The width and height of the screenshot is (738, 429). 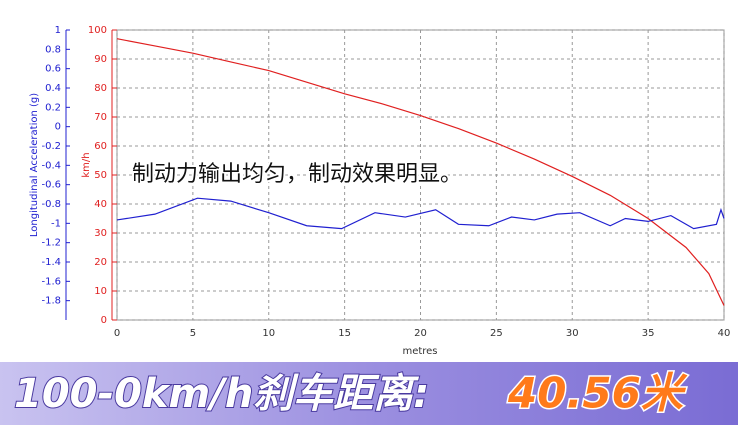 What do you see at coordinates (100, 204) in the screenshot?
I see `y-tick-label: 40` at bounding box center [100, 204].